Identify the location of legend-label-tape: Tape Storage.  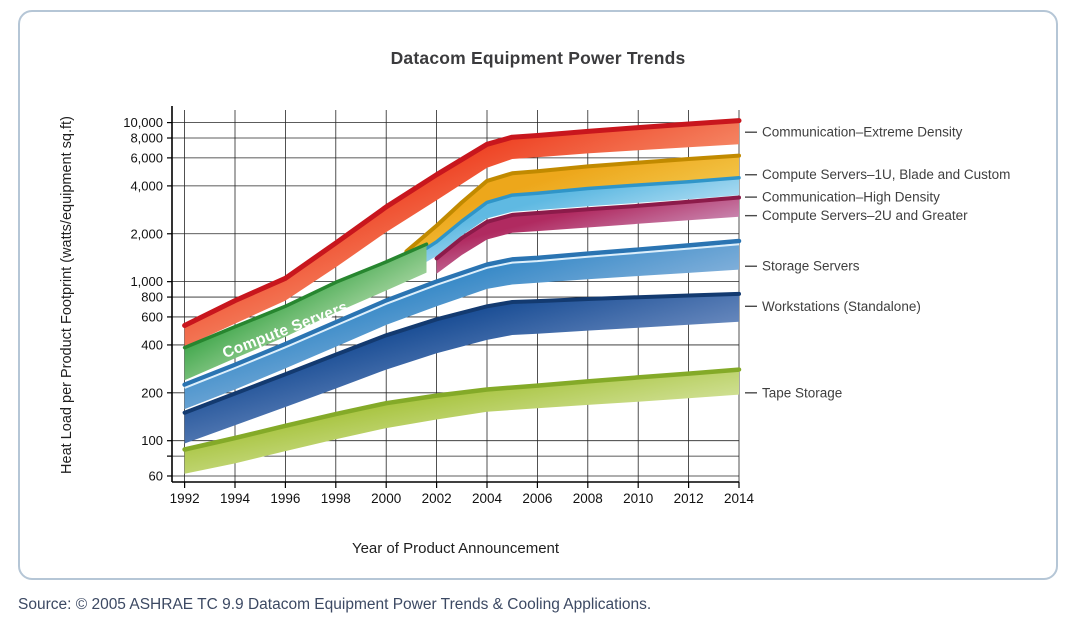
(802, 392).